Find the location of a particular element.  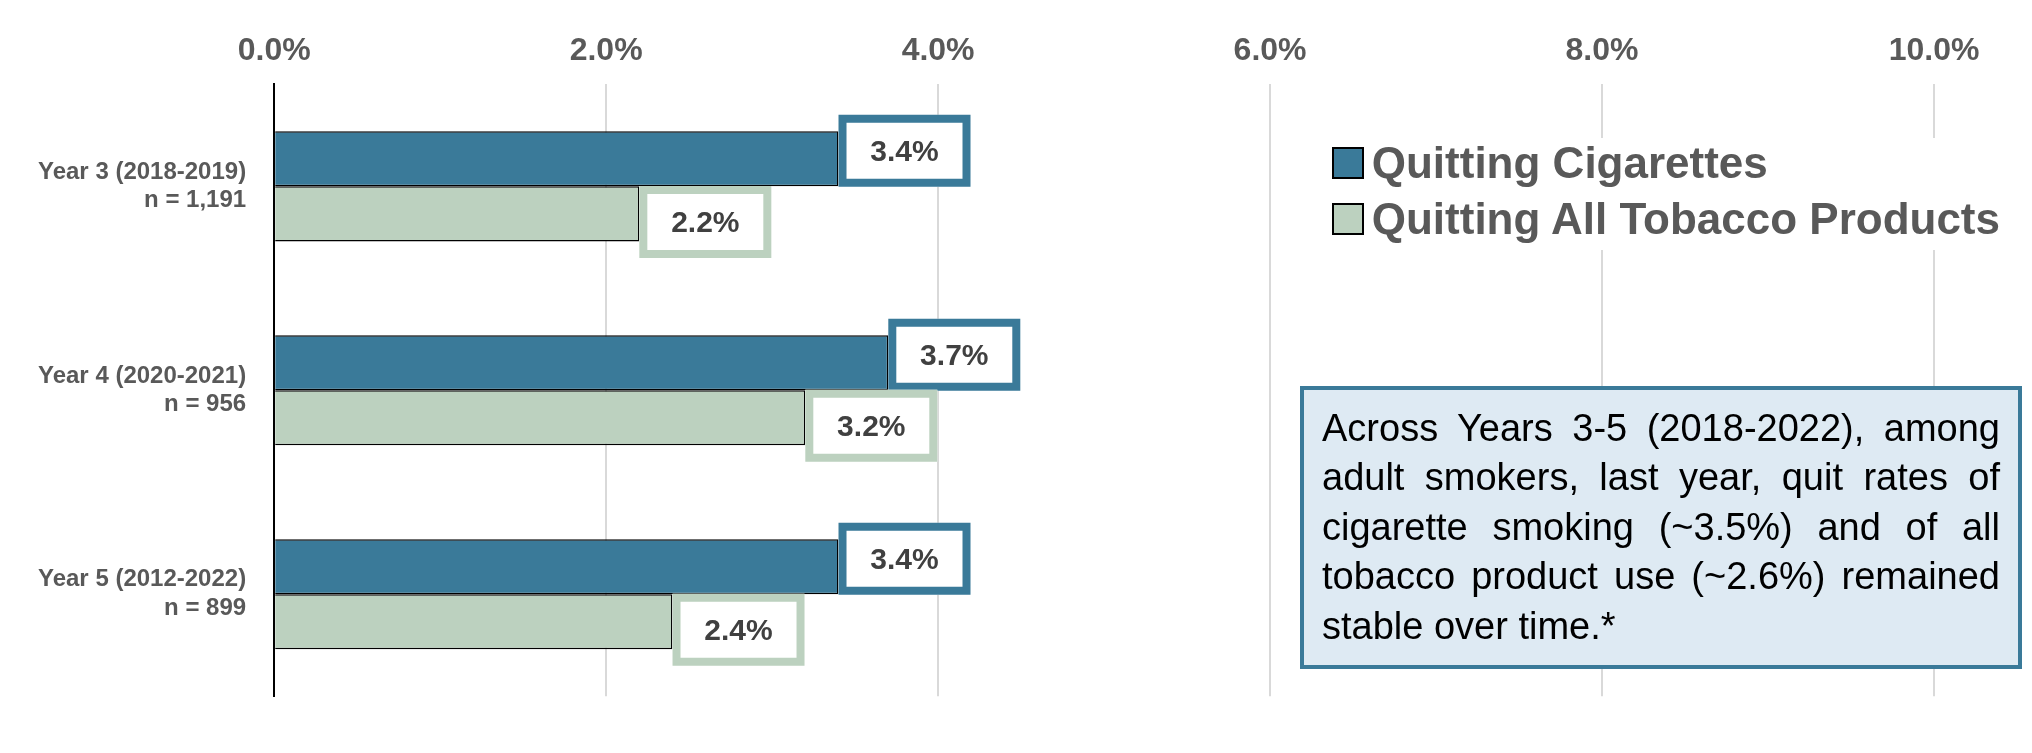

x-tick-label: 2.0% is located at coordinates (606, 49).